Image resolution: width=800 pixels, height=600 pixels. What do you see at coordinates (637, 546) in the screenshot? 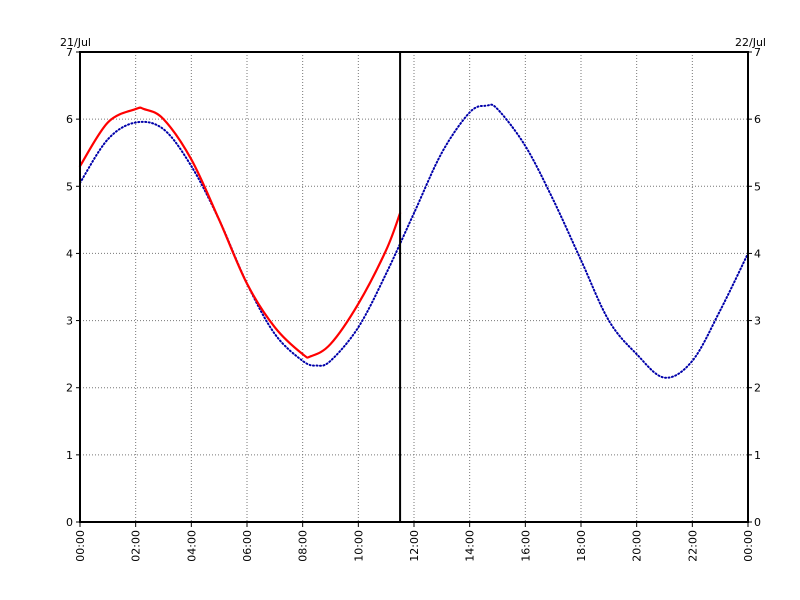
I see `x-tick-label: 20:00` at bounding box center [637, 546].